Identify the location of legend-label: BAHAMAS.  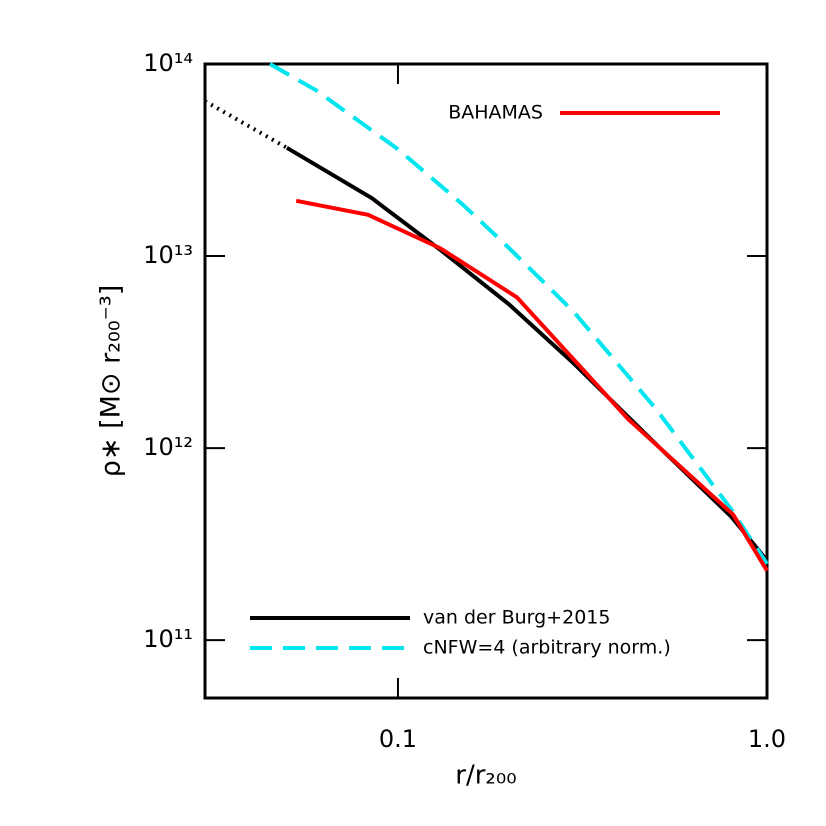
(495, 113).